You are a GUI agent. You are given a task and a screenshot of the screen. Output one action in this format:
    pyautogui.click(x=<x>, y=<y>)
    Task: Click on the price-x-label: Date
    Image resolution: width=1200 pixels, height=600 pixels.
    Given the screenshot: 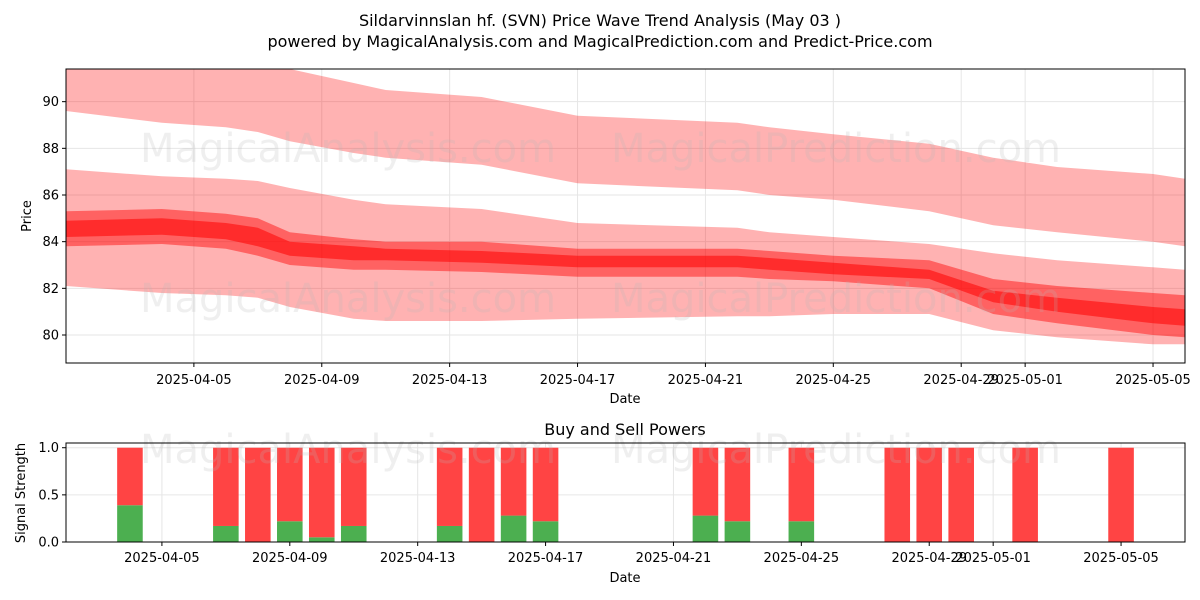 What is the action you would take?
    pyautogui.click(x=624, y=399)
    